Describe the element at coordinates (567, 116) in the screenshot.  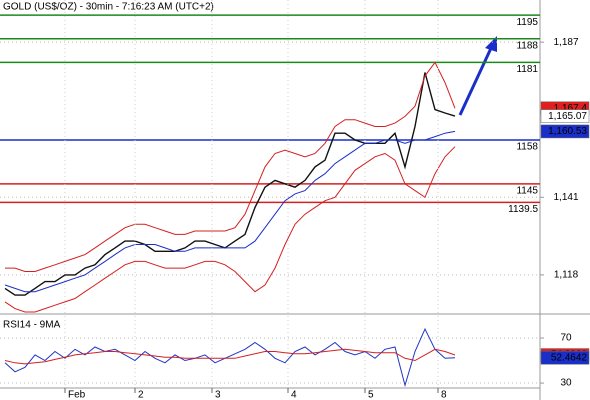
I see `price-label: 1,165.07` at that location.